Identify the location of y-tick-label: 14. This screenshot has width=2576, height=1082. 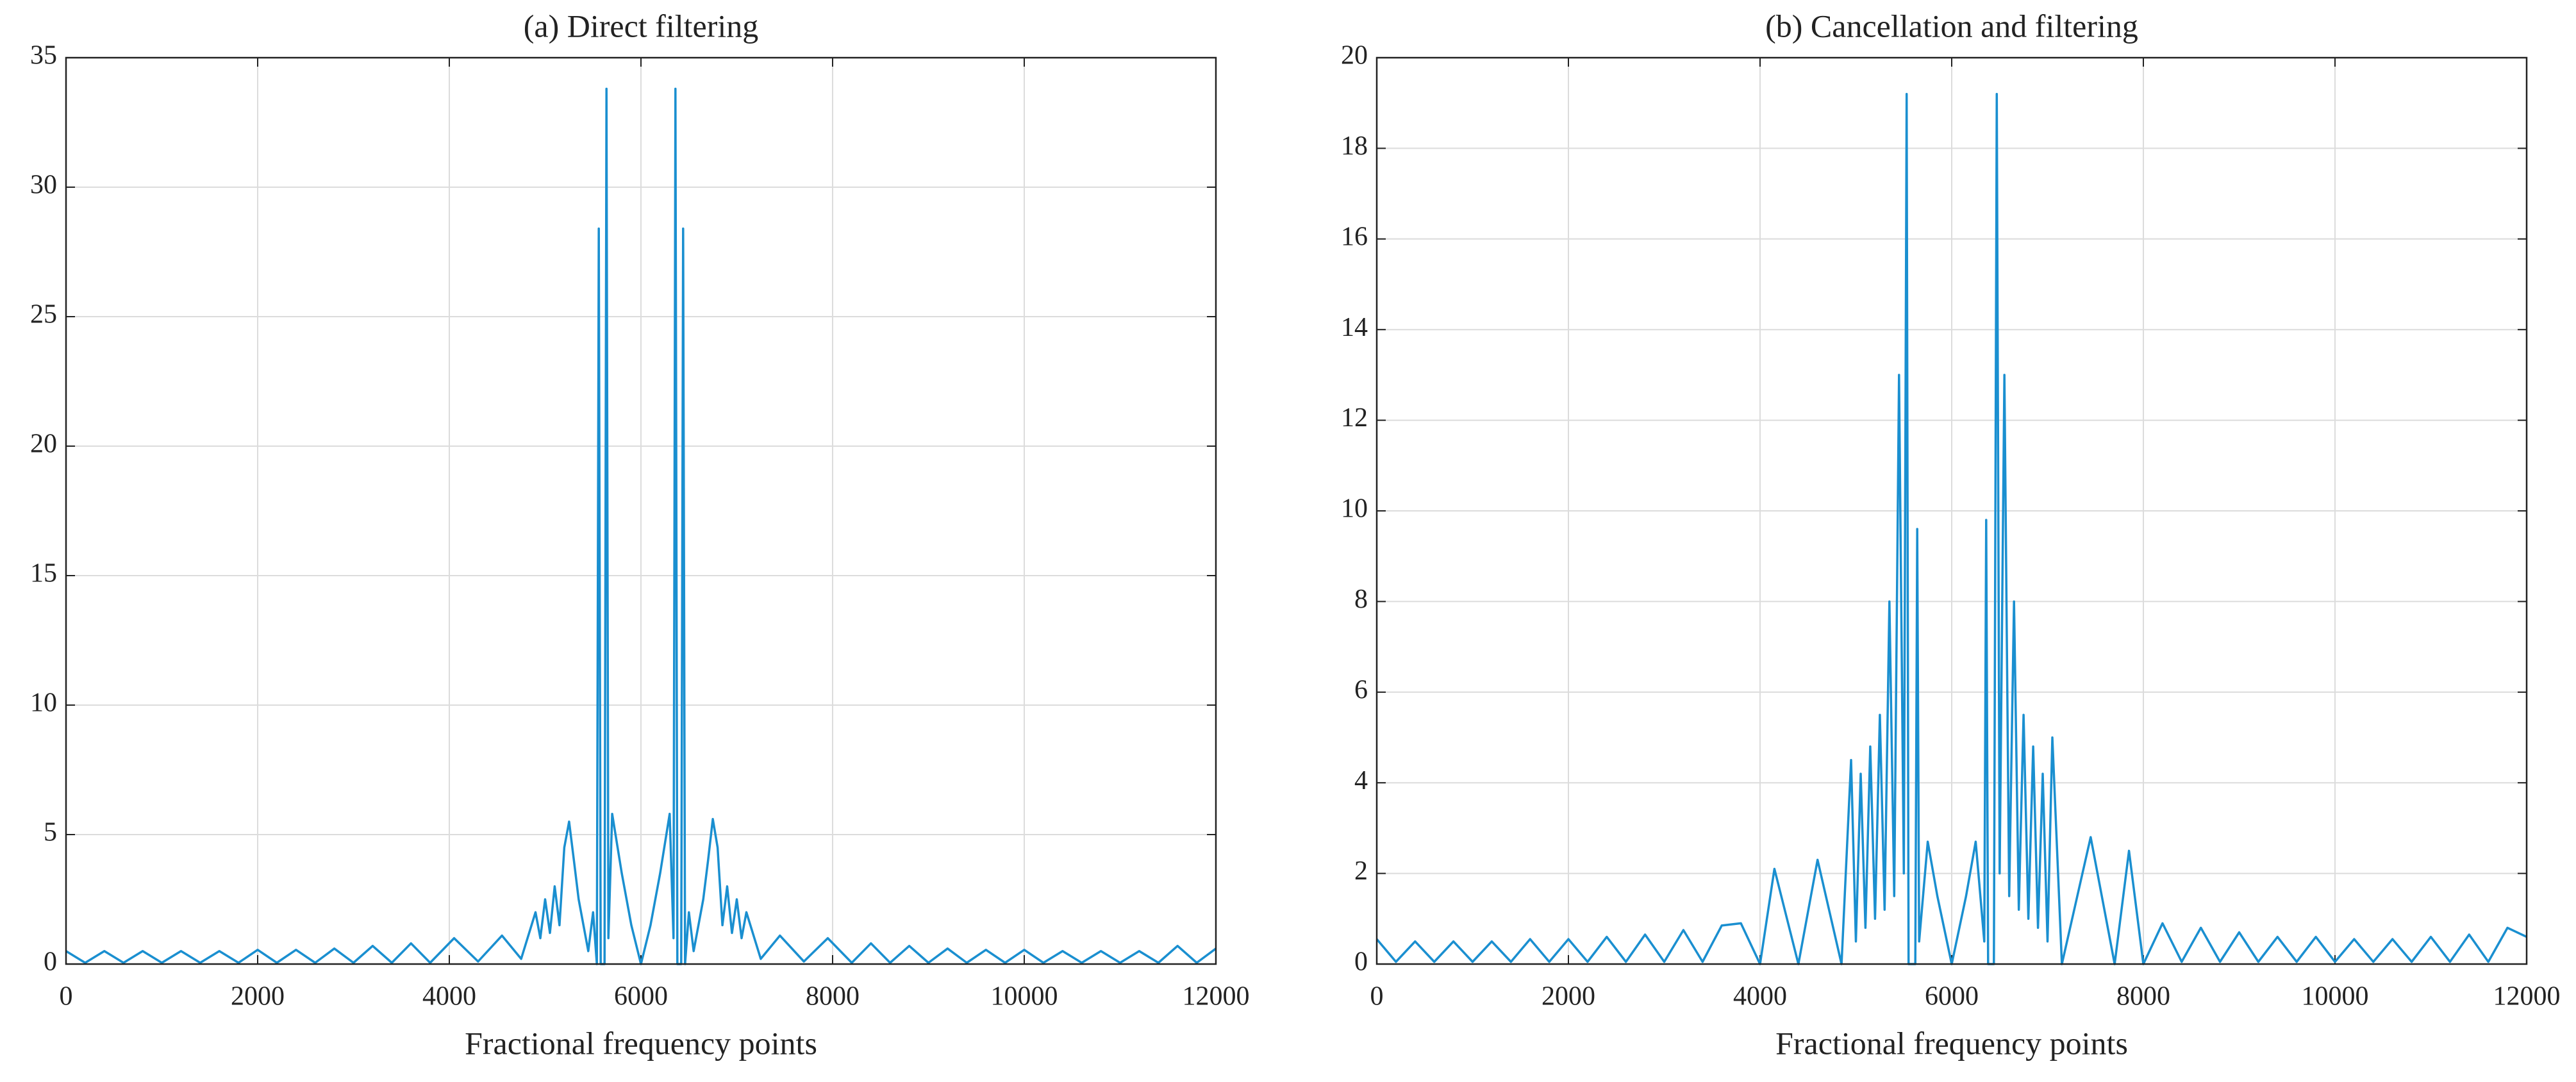
(1354, 327).